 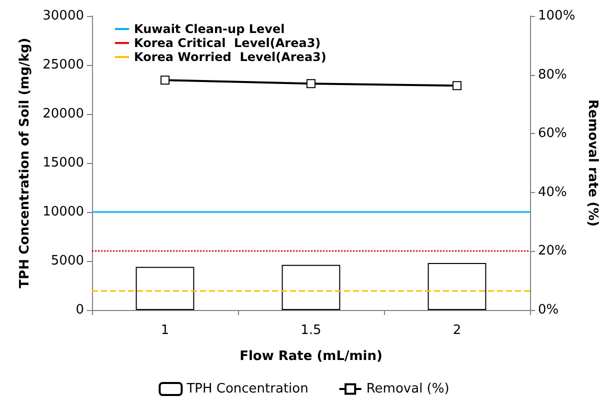 I want to click on y-tick-label: 20000, so click(x=63, y=114).